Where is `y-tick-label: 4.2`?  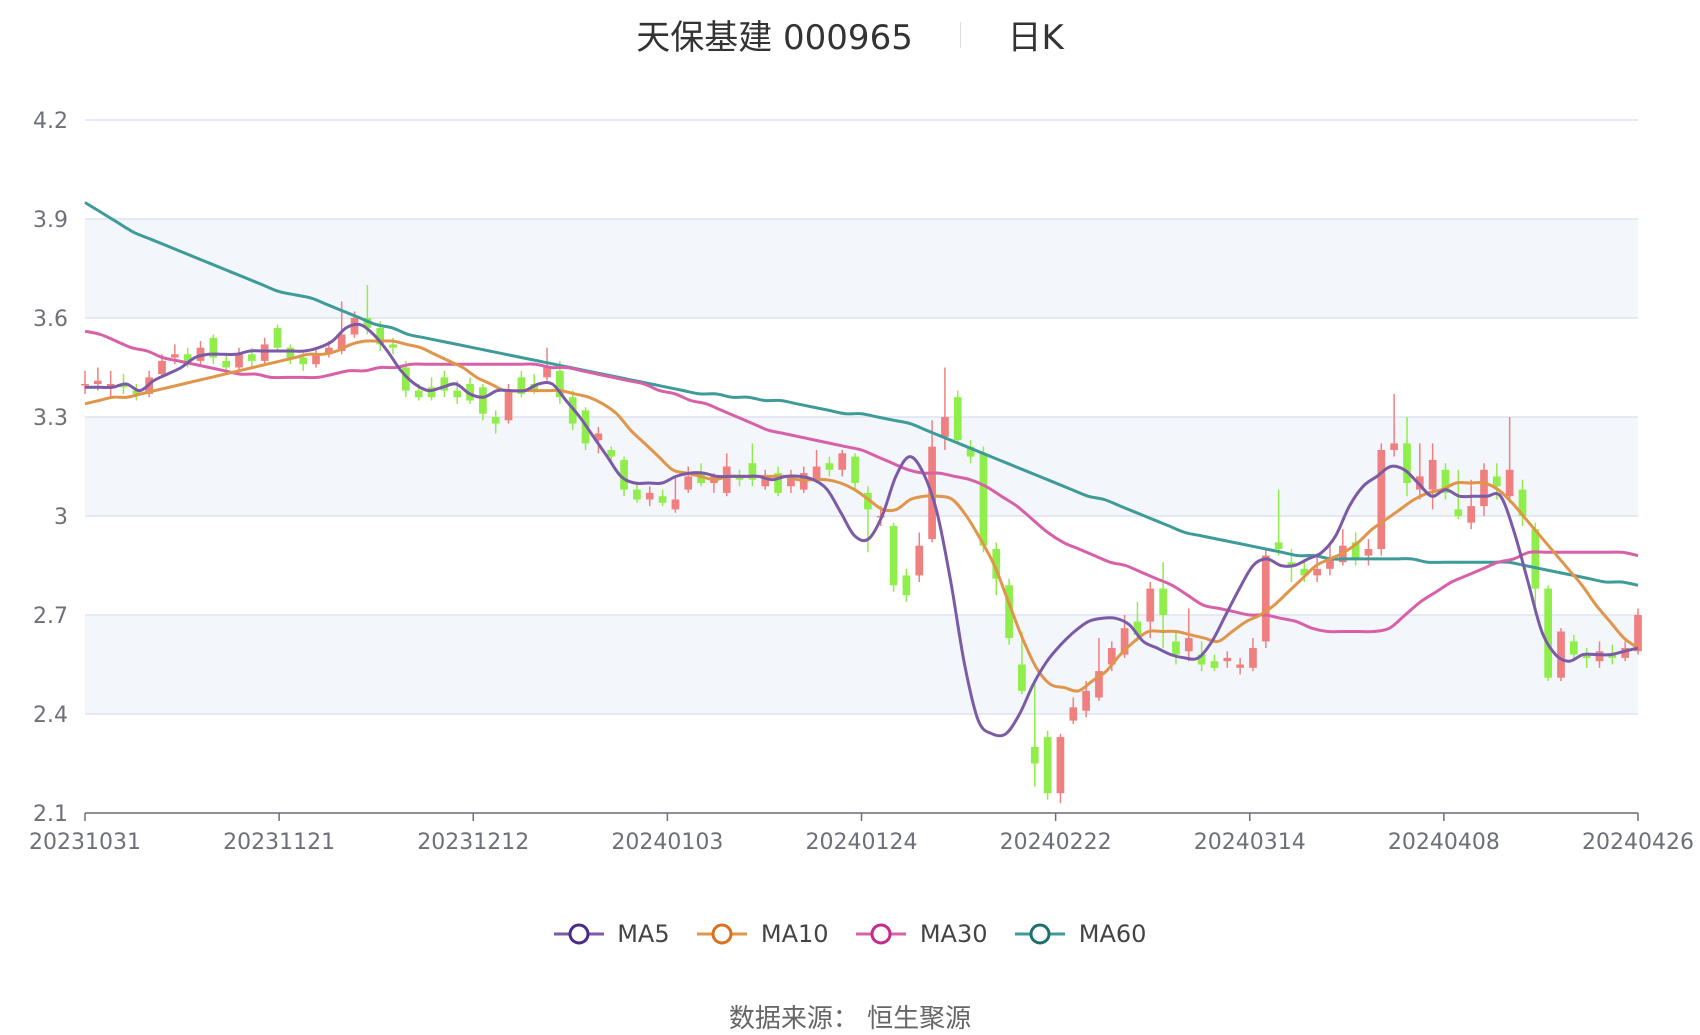
y-tick-label: 4.2 is located at coordinates (50, 121).